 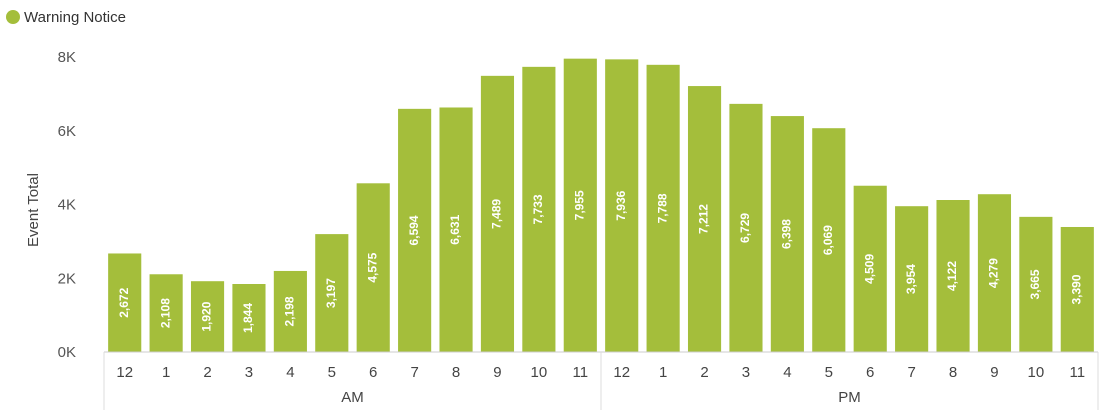 I want to click on bar-value-label: 2,108, so click(x=165, y=313).